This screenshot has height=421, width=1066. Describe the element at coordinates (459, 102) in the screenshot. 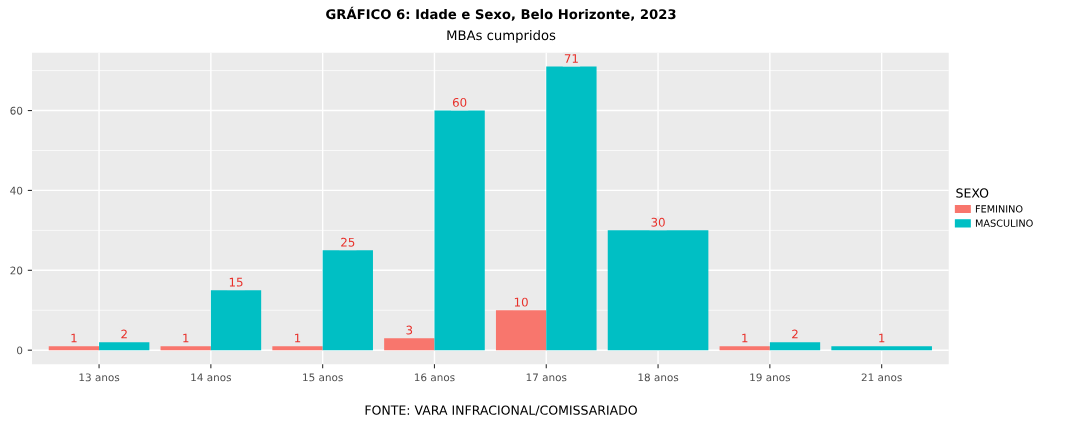

I see `data-label: 60` at that location.